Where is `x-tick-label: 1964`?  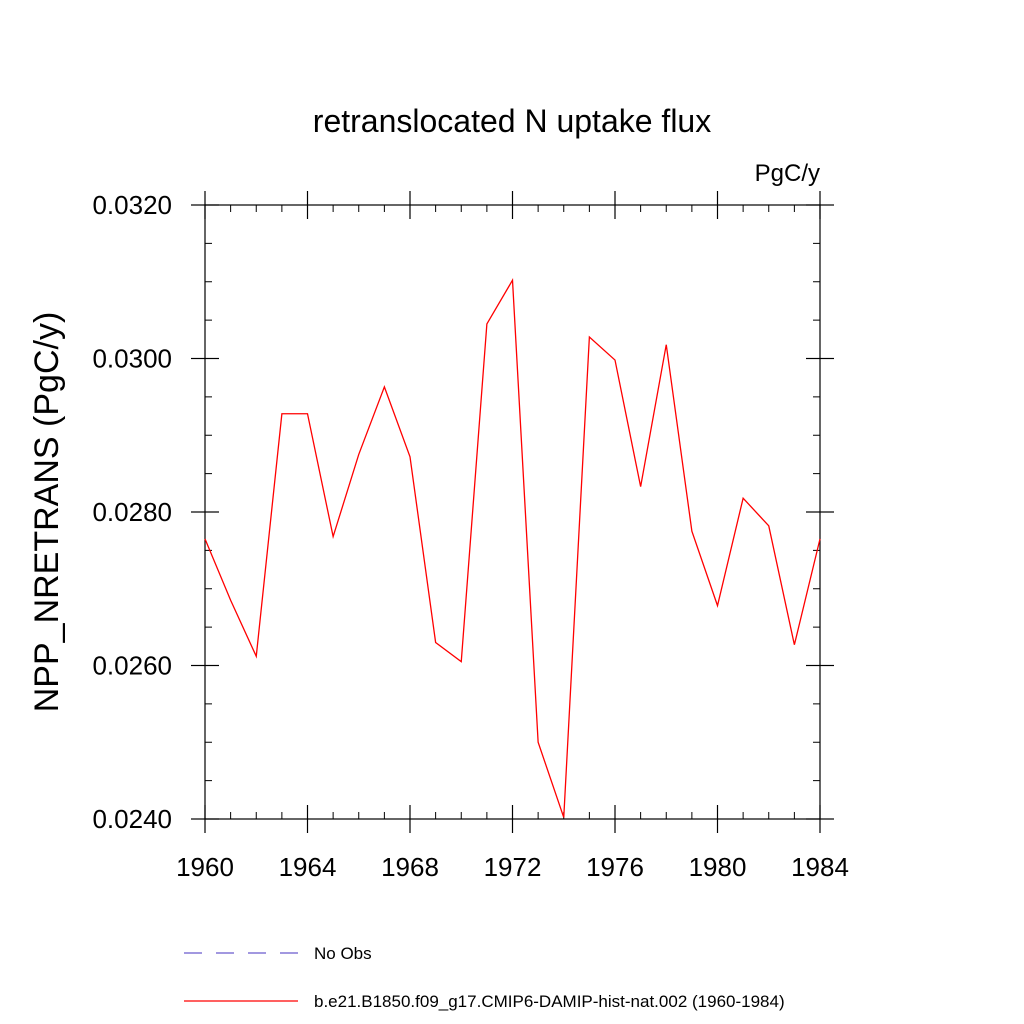 x-tick-label: 1964 is located at coordinates (308, 867).